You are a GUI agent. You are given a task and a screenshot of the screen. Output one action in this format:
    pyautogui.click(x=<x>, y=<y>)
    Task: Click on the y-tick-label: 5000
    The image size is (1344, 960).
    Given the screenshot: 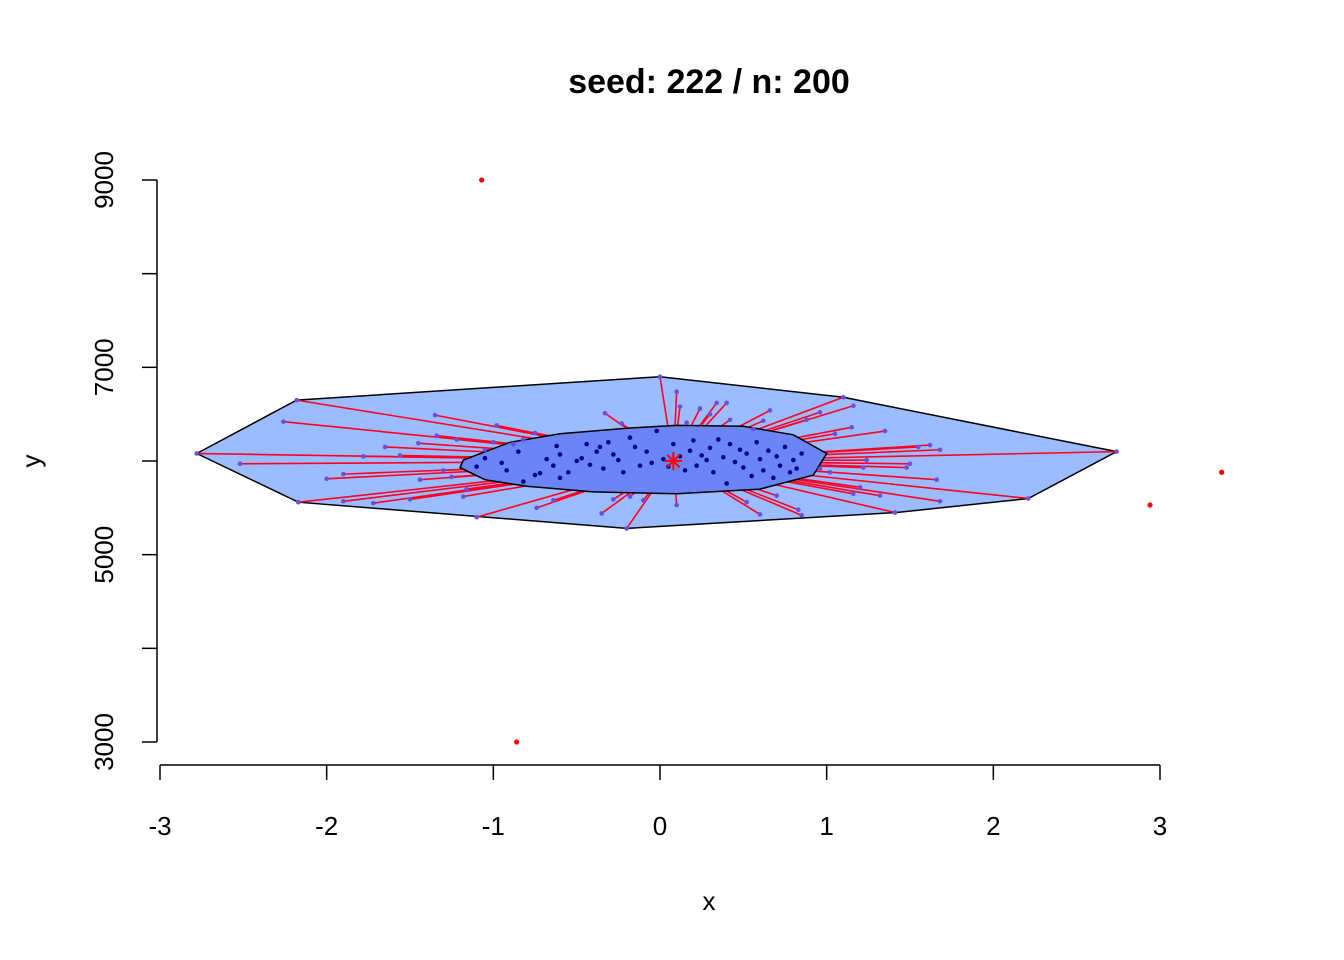 What is the action you would take?
    pyautogui.click(x=104, y=555)
    